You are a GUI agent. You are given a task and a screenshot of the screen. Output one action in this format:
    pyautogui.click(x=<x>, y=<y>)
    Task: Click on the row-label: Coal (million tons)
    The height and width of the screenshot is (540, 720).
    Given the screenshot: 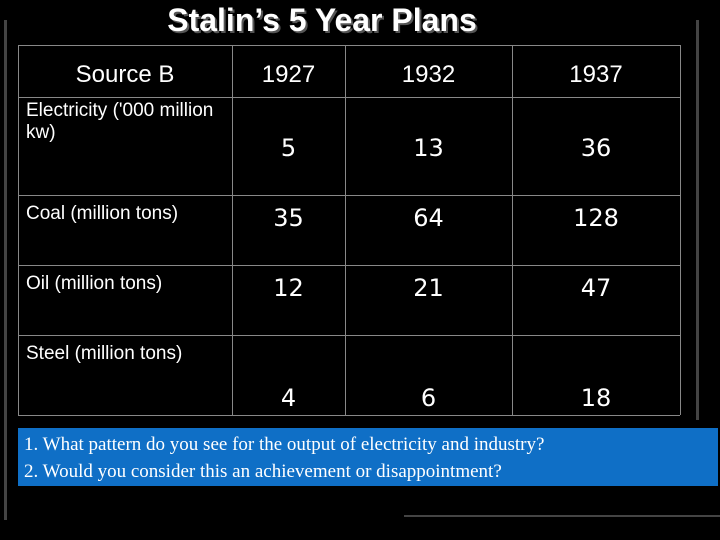 What is the action you would take?
    pyautogui.click(x=102, y=213)
    